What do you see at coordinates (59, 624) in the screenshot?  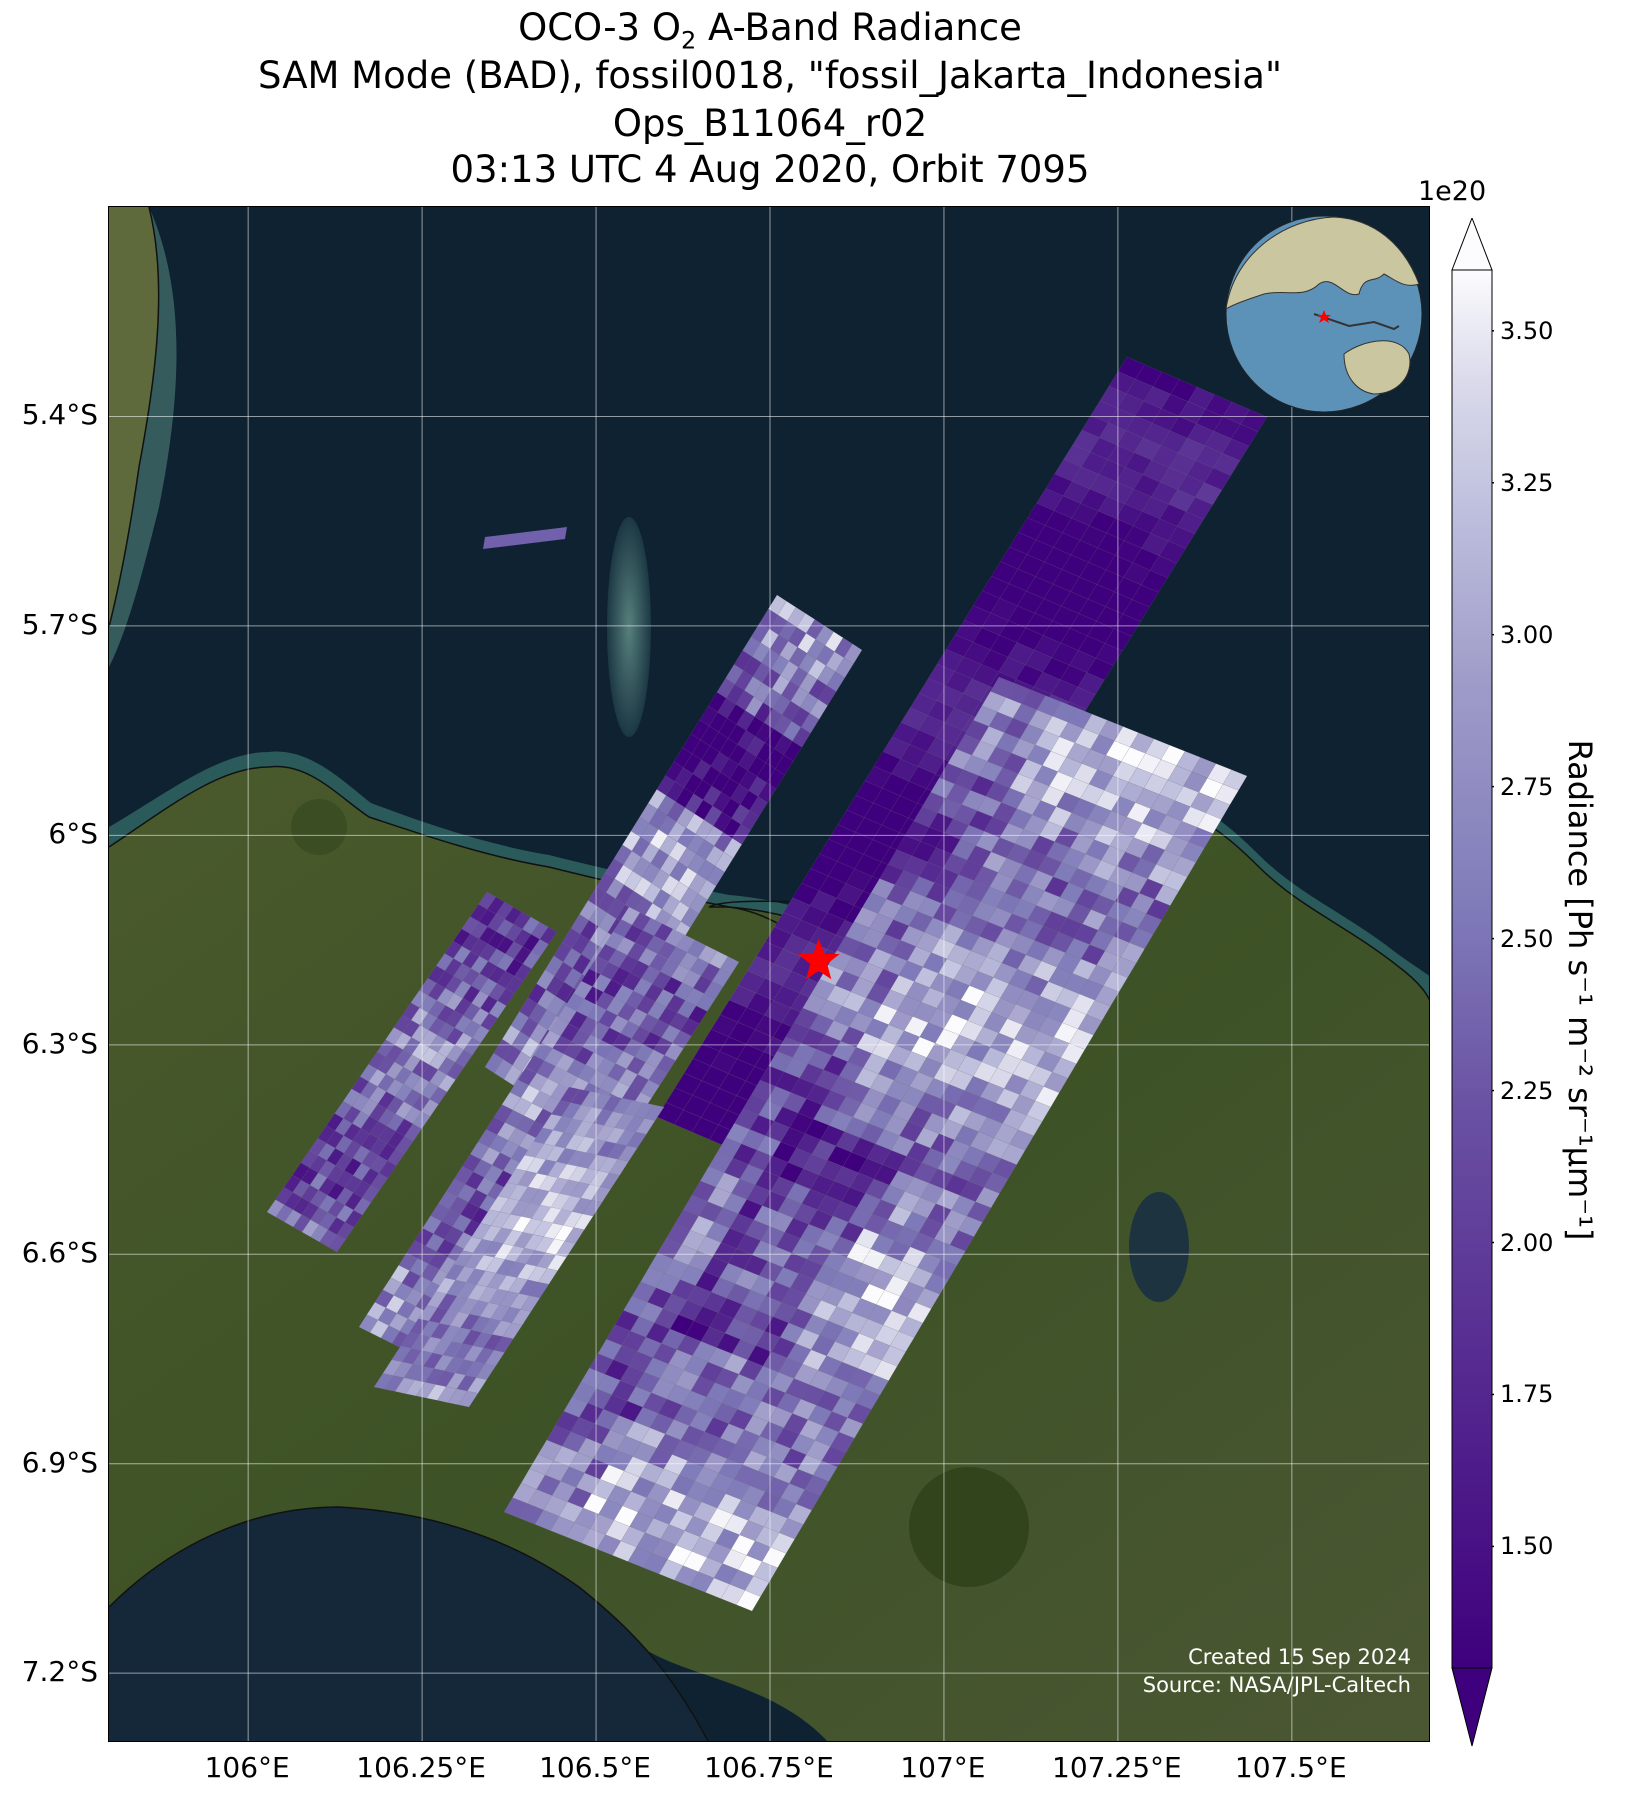 I see `lat-tick-label: 5.7°S` at bounding box center [59, 624].